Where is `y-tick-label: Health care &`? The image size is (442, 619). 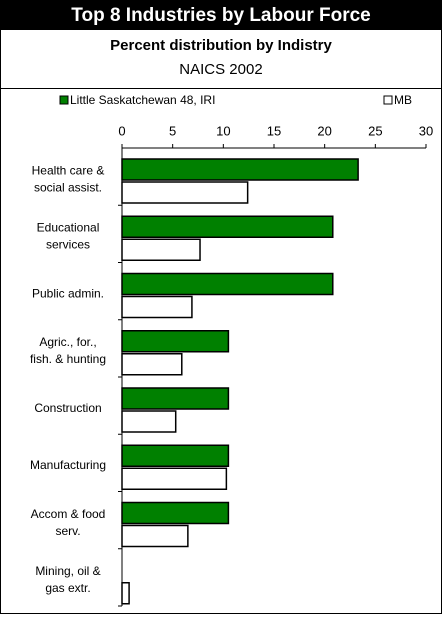
y-tick-label: Health care & is located at coordinates (68, 170).